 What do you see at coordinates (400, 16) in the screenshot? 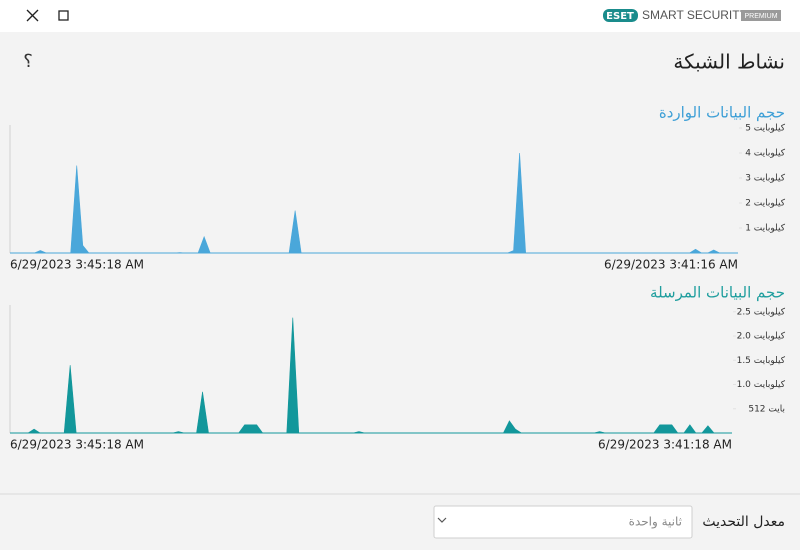
I see `title-bar` at bounding box center [400, 16].